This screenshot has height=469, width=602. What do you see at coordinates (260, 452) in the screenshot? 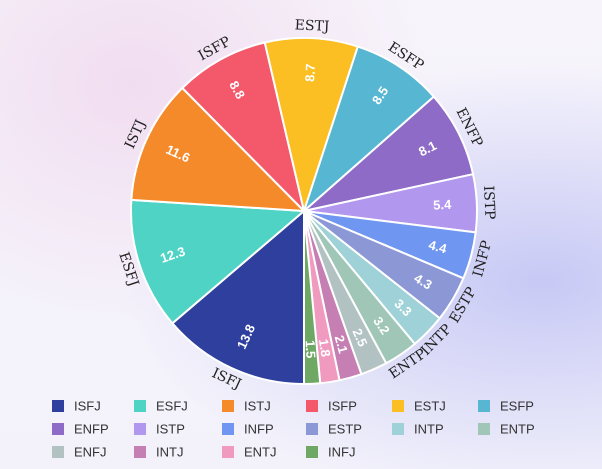
I see `legend-label-entj: ENTJ` at bounding box center [260, 452].